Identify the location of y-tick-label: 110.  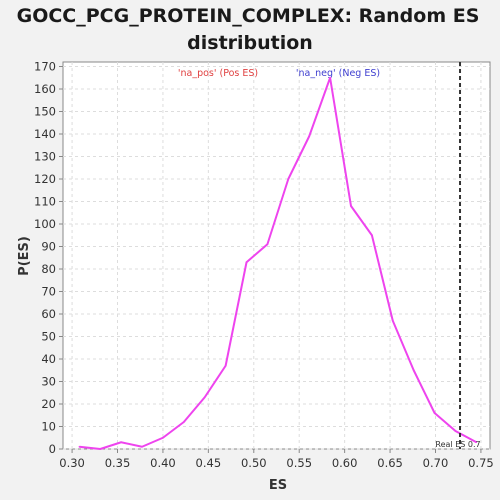
(45, 202).